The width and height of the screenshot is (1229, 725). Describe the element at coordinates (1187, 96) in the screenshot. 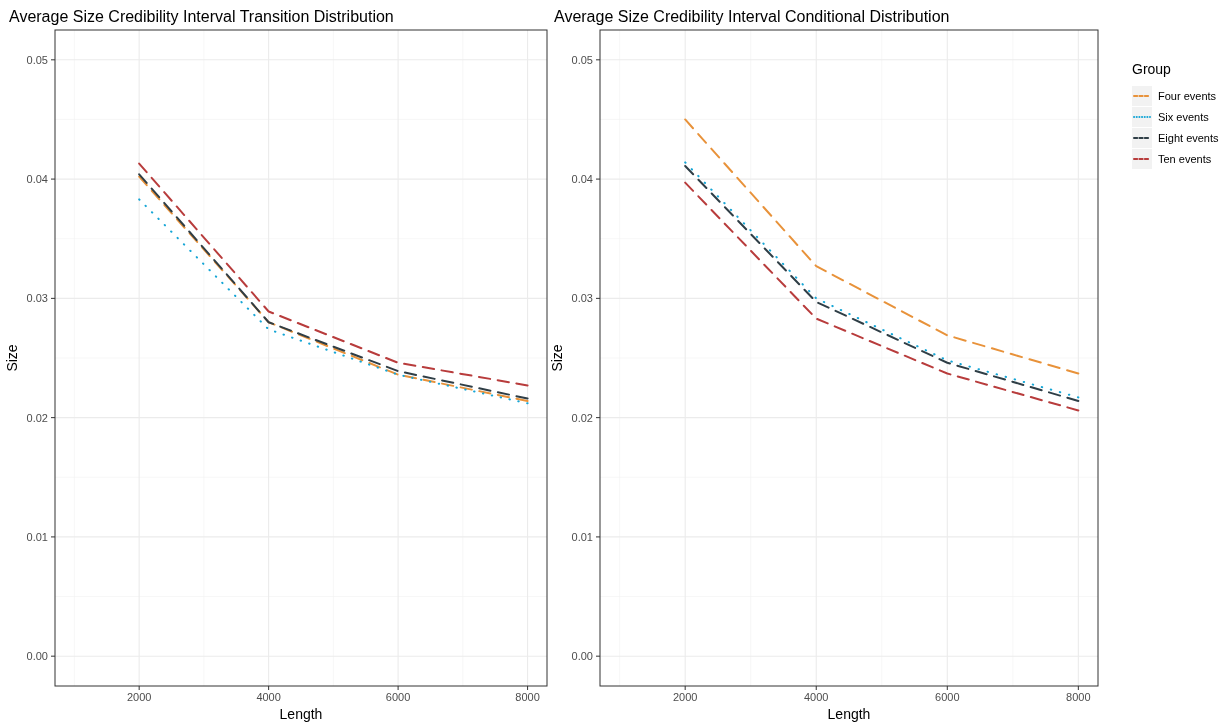

I see `legend-label: Four events` at that location.